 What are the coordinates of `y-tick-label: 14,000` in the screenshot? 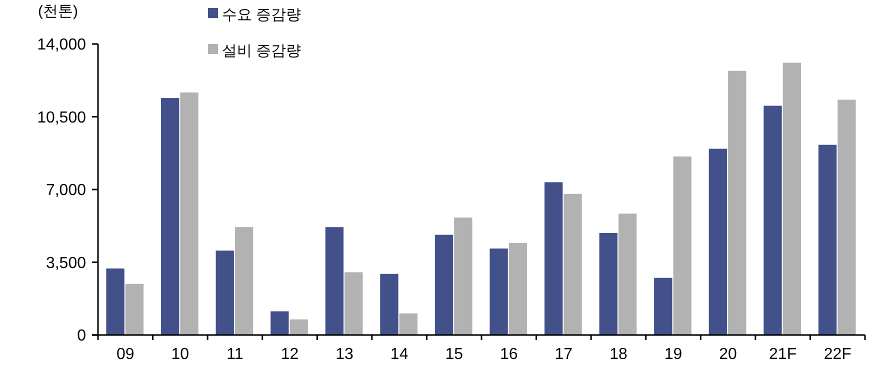 It's located at (61, 45).